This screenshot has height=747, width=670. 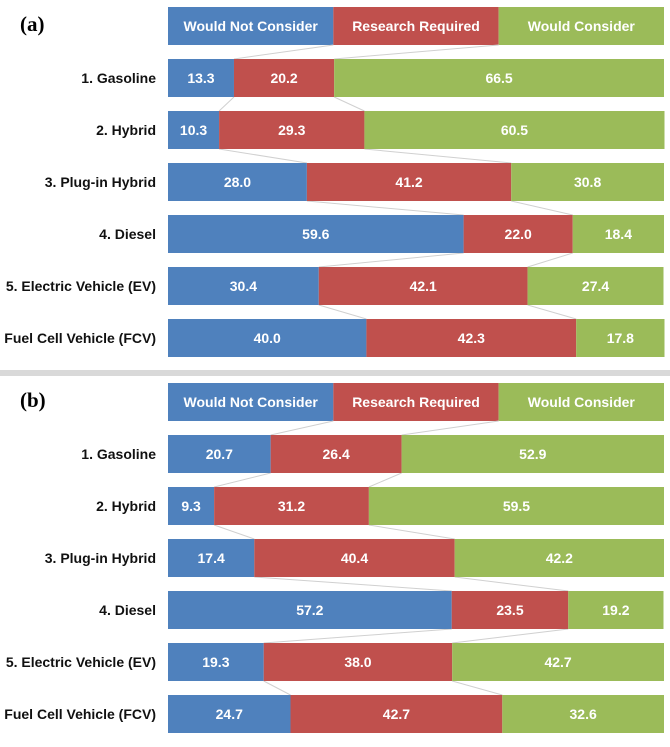 I want to click on data-label: 29.3, so click(x=291, y=130).